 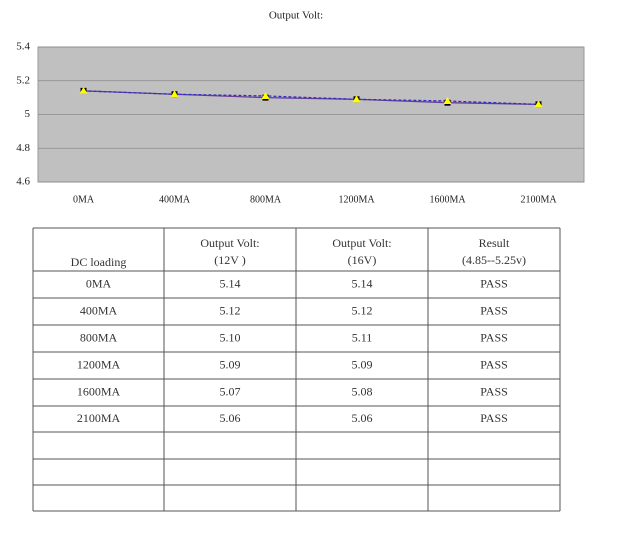 I want to click on series-line, so click(x=311, y=98).